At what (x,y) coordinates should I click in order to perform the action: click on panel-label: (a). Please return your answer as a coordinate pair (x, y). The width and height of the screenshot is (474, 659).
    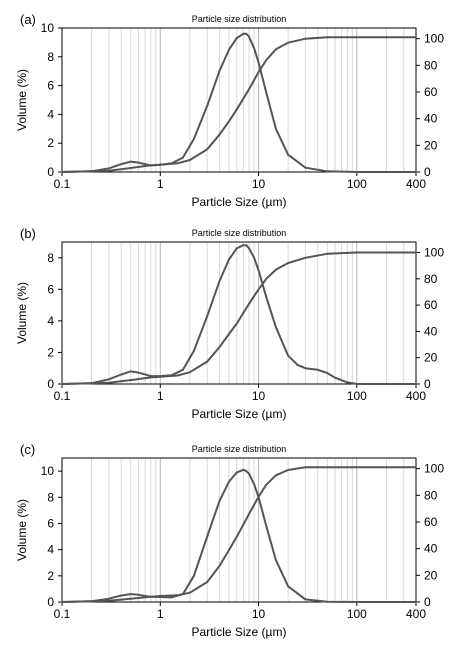
    Looking at the image, I should click on (28, 19).